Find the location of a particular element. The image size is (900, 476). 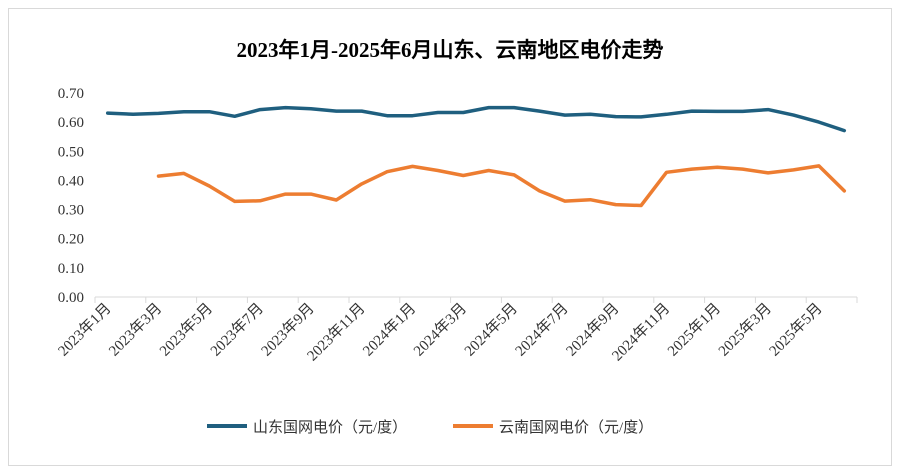

x-tick-label: 2025年1月 is located at coordinates (694, 330).